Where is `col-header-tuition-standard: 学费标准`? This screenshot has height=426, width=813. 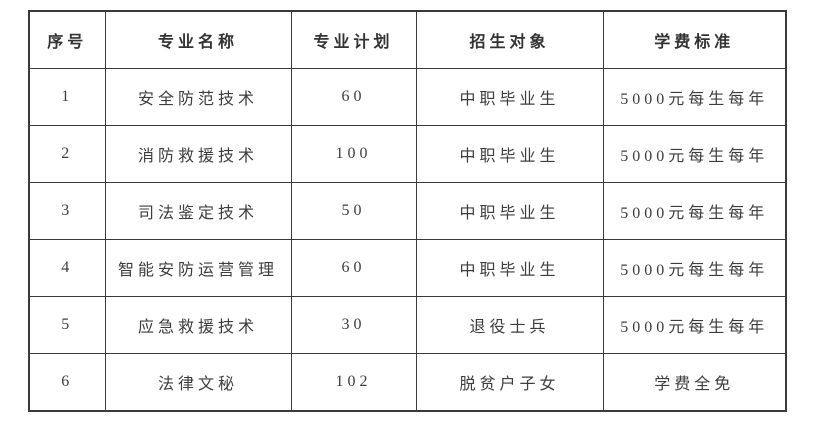
col-header-tuition-standard: 学费标准 is located at coordinates (694, 39).